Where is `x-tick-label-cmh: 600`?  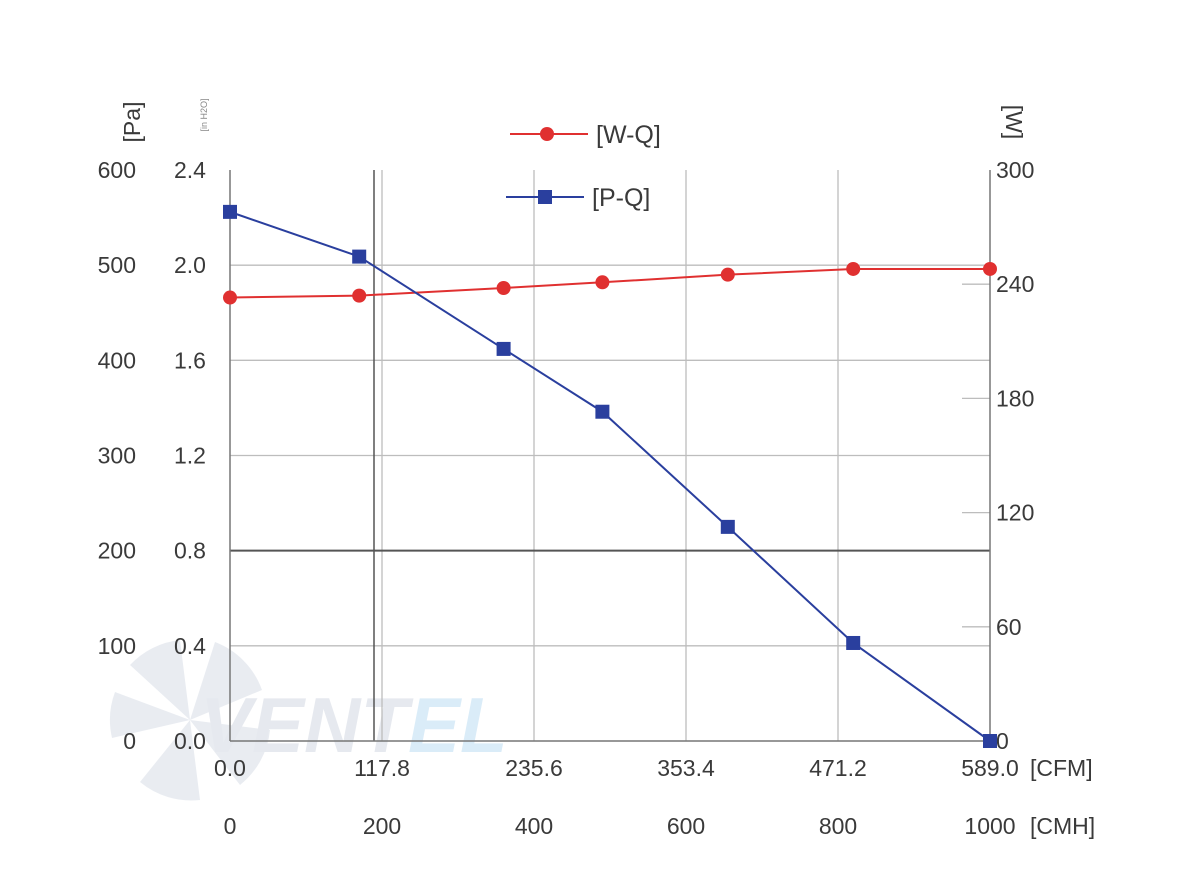
x-tick-label-cmh: 600 is located at coordinates (686, 826).